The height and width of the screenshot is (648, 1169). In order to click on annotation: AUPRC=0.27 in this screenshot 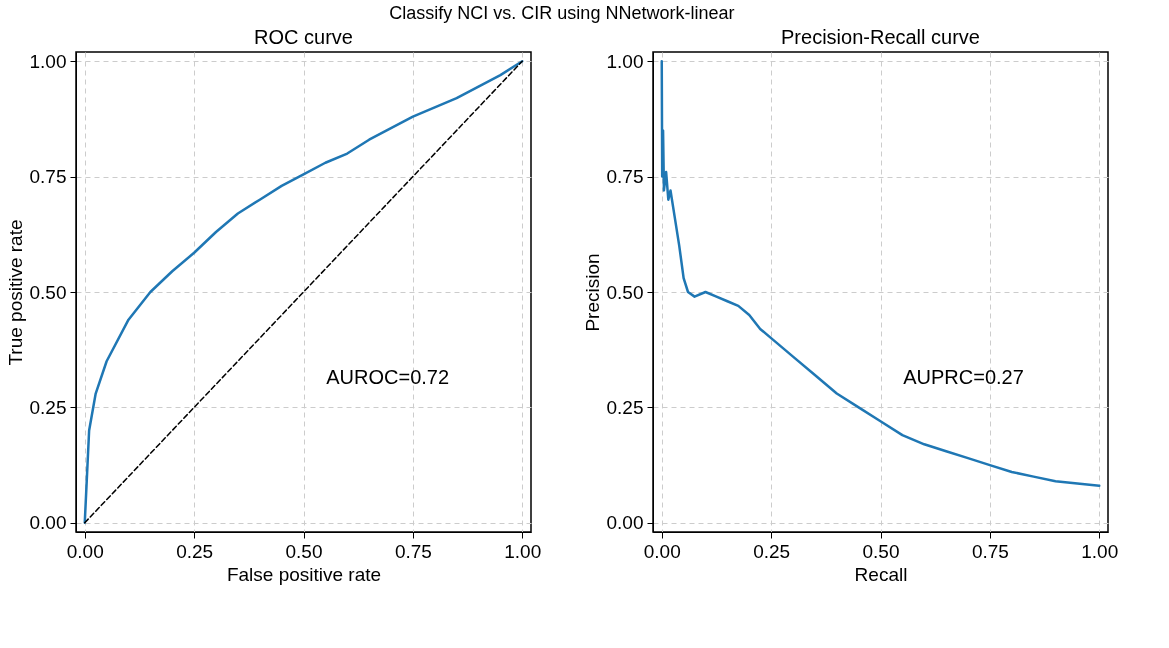, I will do `click(963, 377)`.